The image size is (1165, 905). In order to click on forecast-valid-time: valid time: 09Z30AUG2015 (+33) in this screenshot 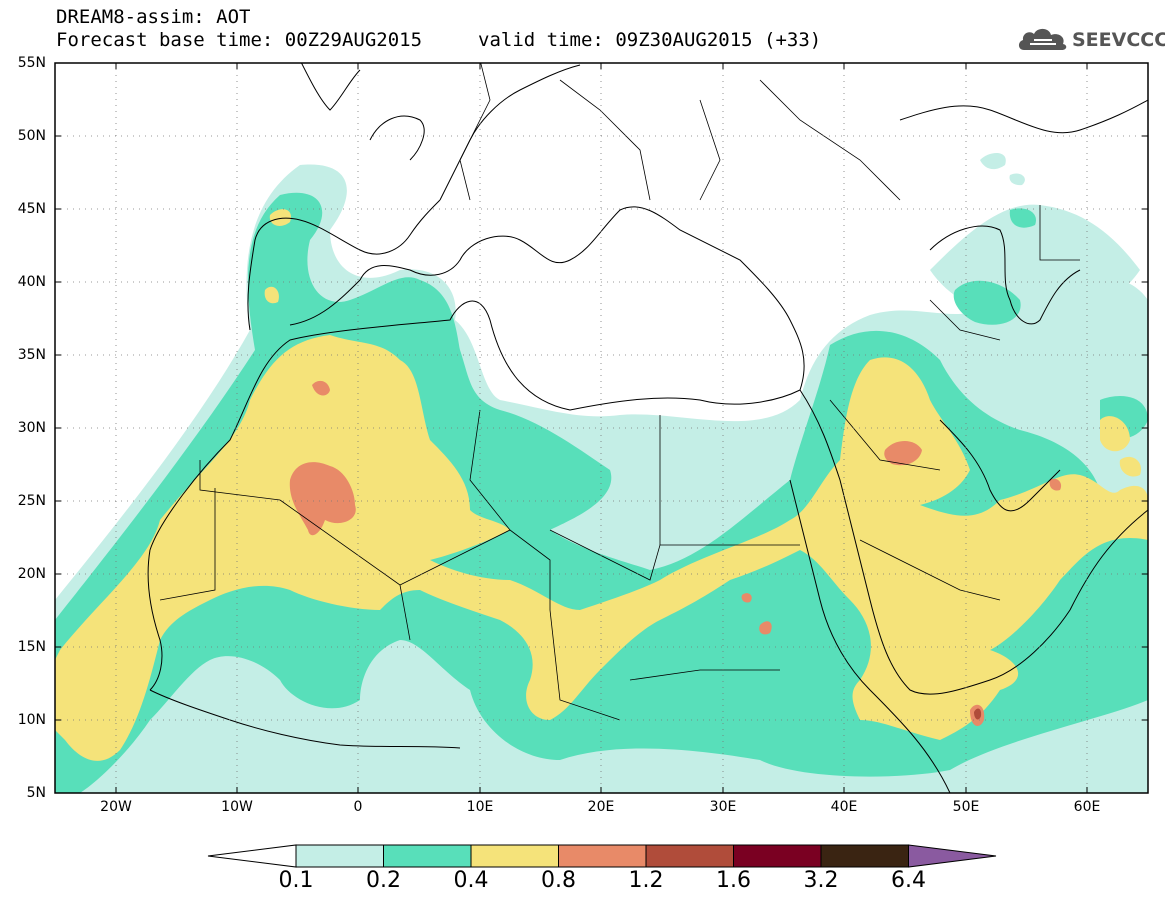, I will do `click(650, 40)`.